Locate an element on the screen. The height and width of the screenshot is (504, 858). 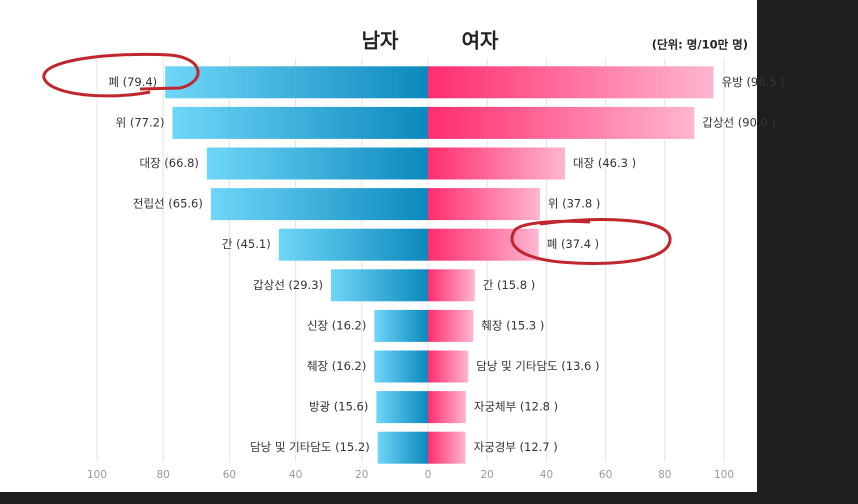
value-label: 폐 (79.4) is located at coordinates (132, 82).